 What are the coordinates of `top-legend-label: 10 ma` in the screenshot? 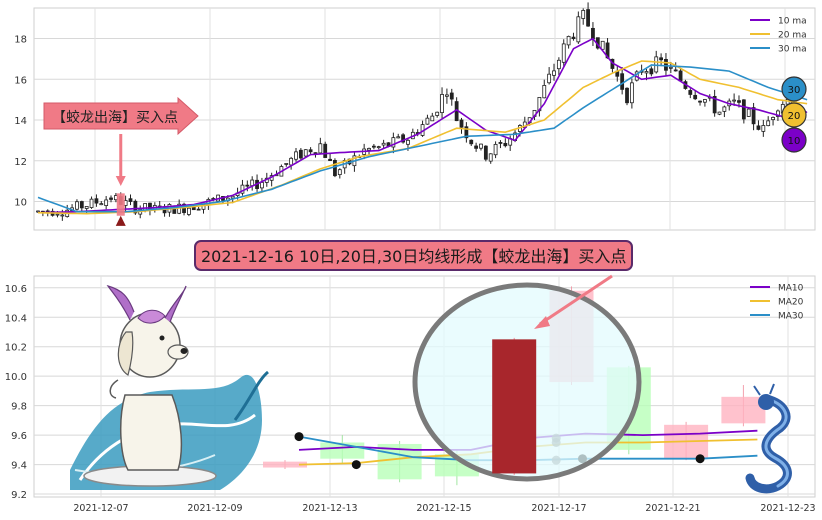 It's located at (792, 22).